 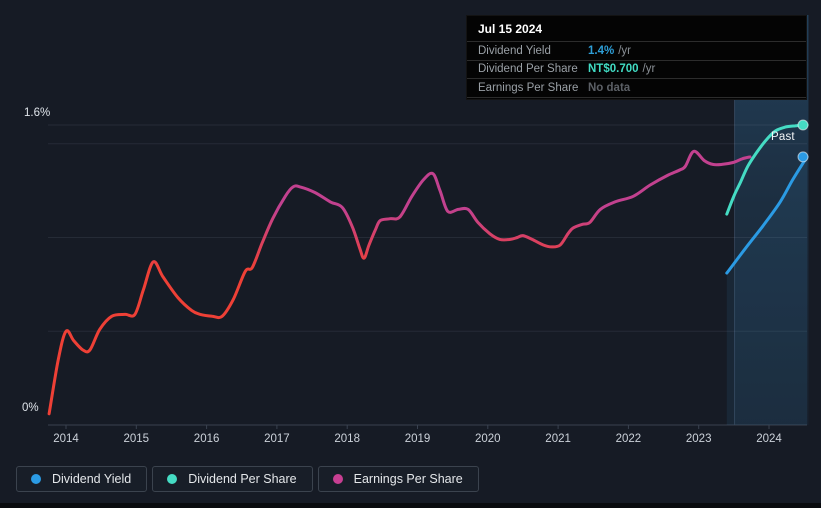 I want to click on y-axis-max-label: 1.6%, so click(x=37, y=113).